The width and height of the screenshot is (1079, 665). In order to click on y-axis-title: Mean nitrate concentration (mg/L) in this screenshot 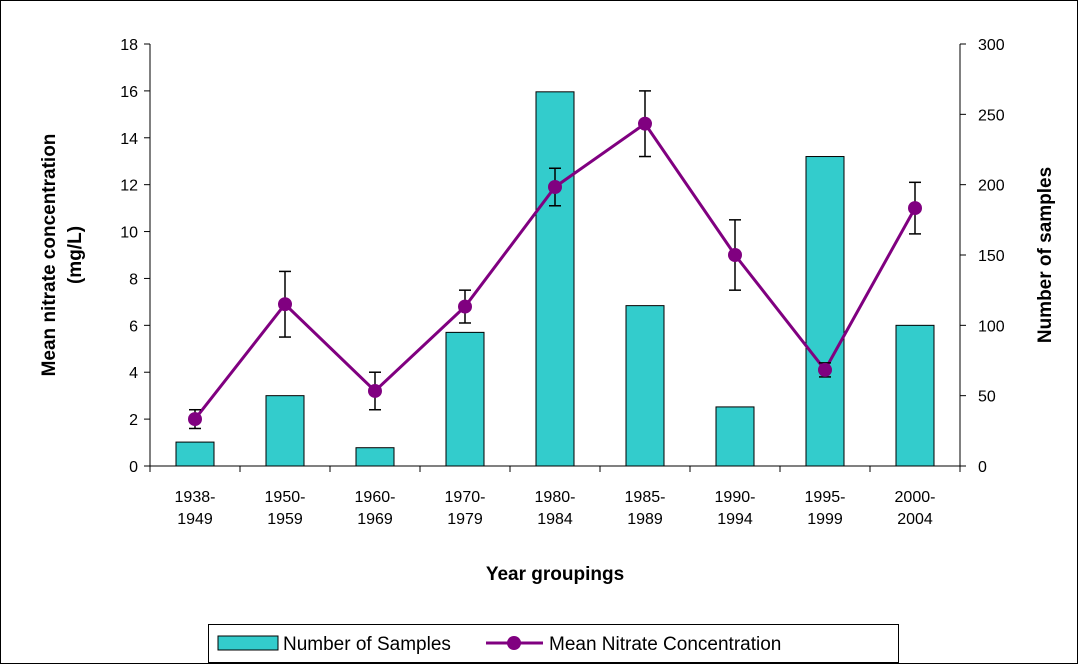, I will do `click(62, 255)`.